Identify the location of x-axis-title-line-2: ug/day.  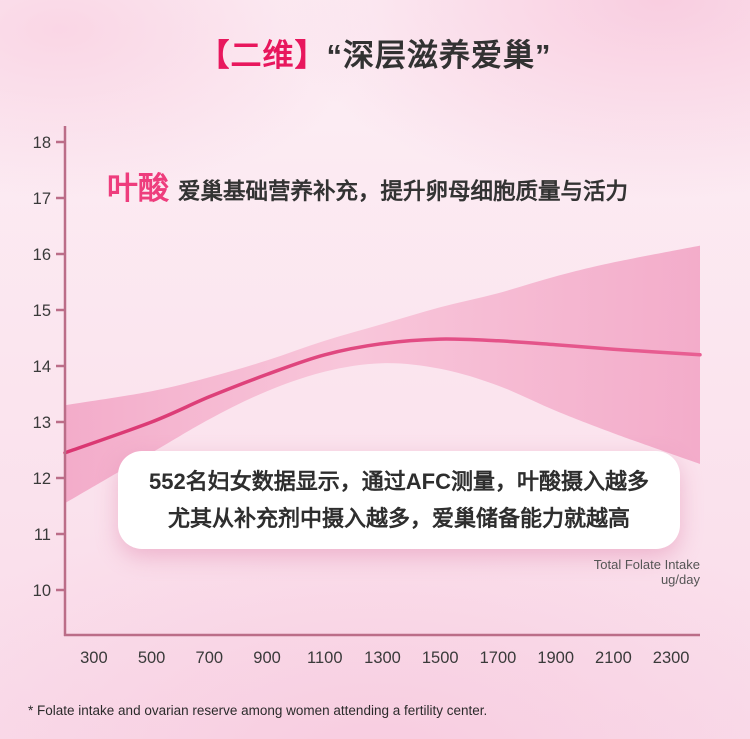
(680, 579).